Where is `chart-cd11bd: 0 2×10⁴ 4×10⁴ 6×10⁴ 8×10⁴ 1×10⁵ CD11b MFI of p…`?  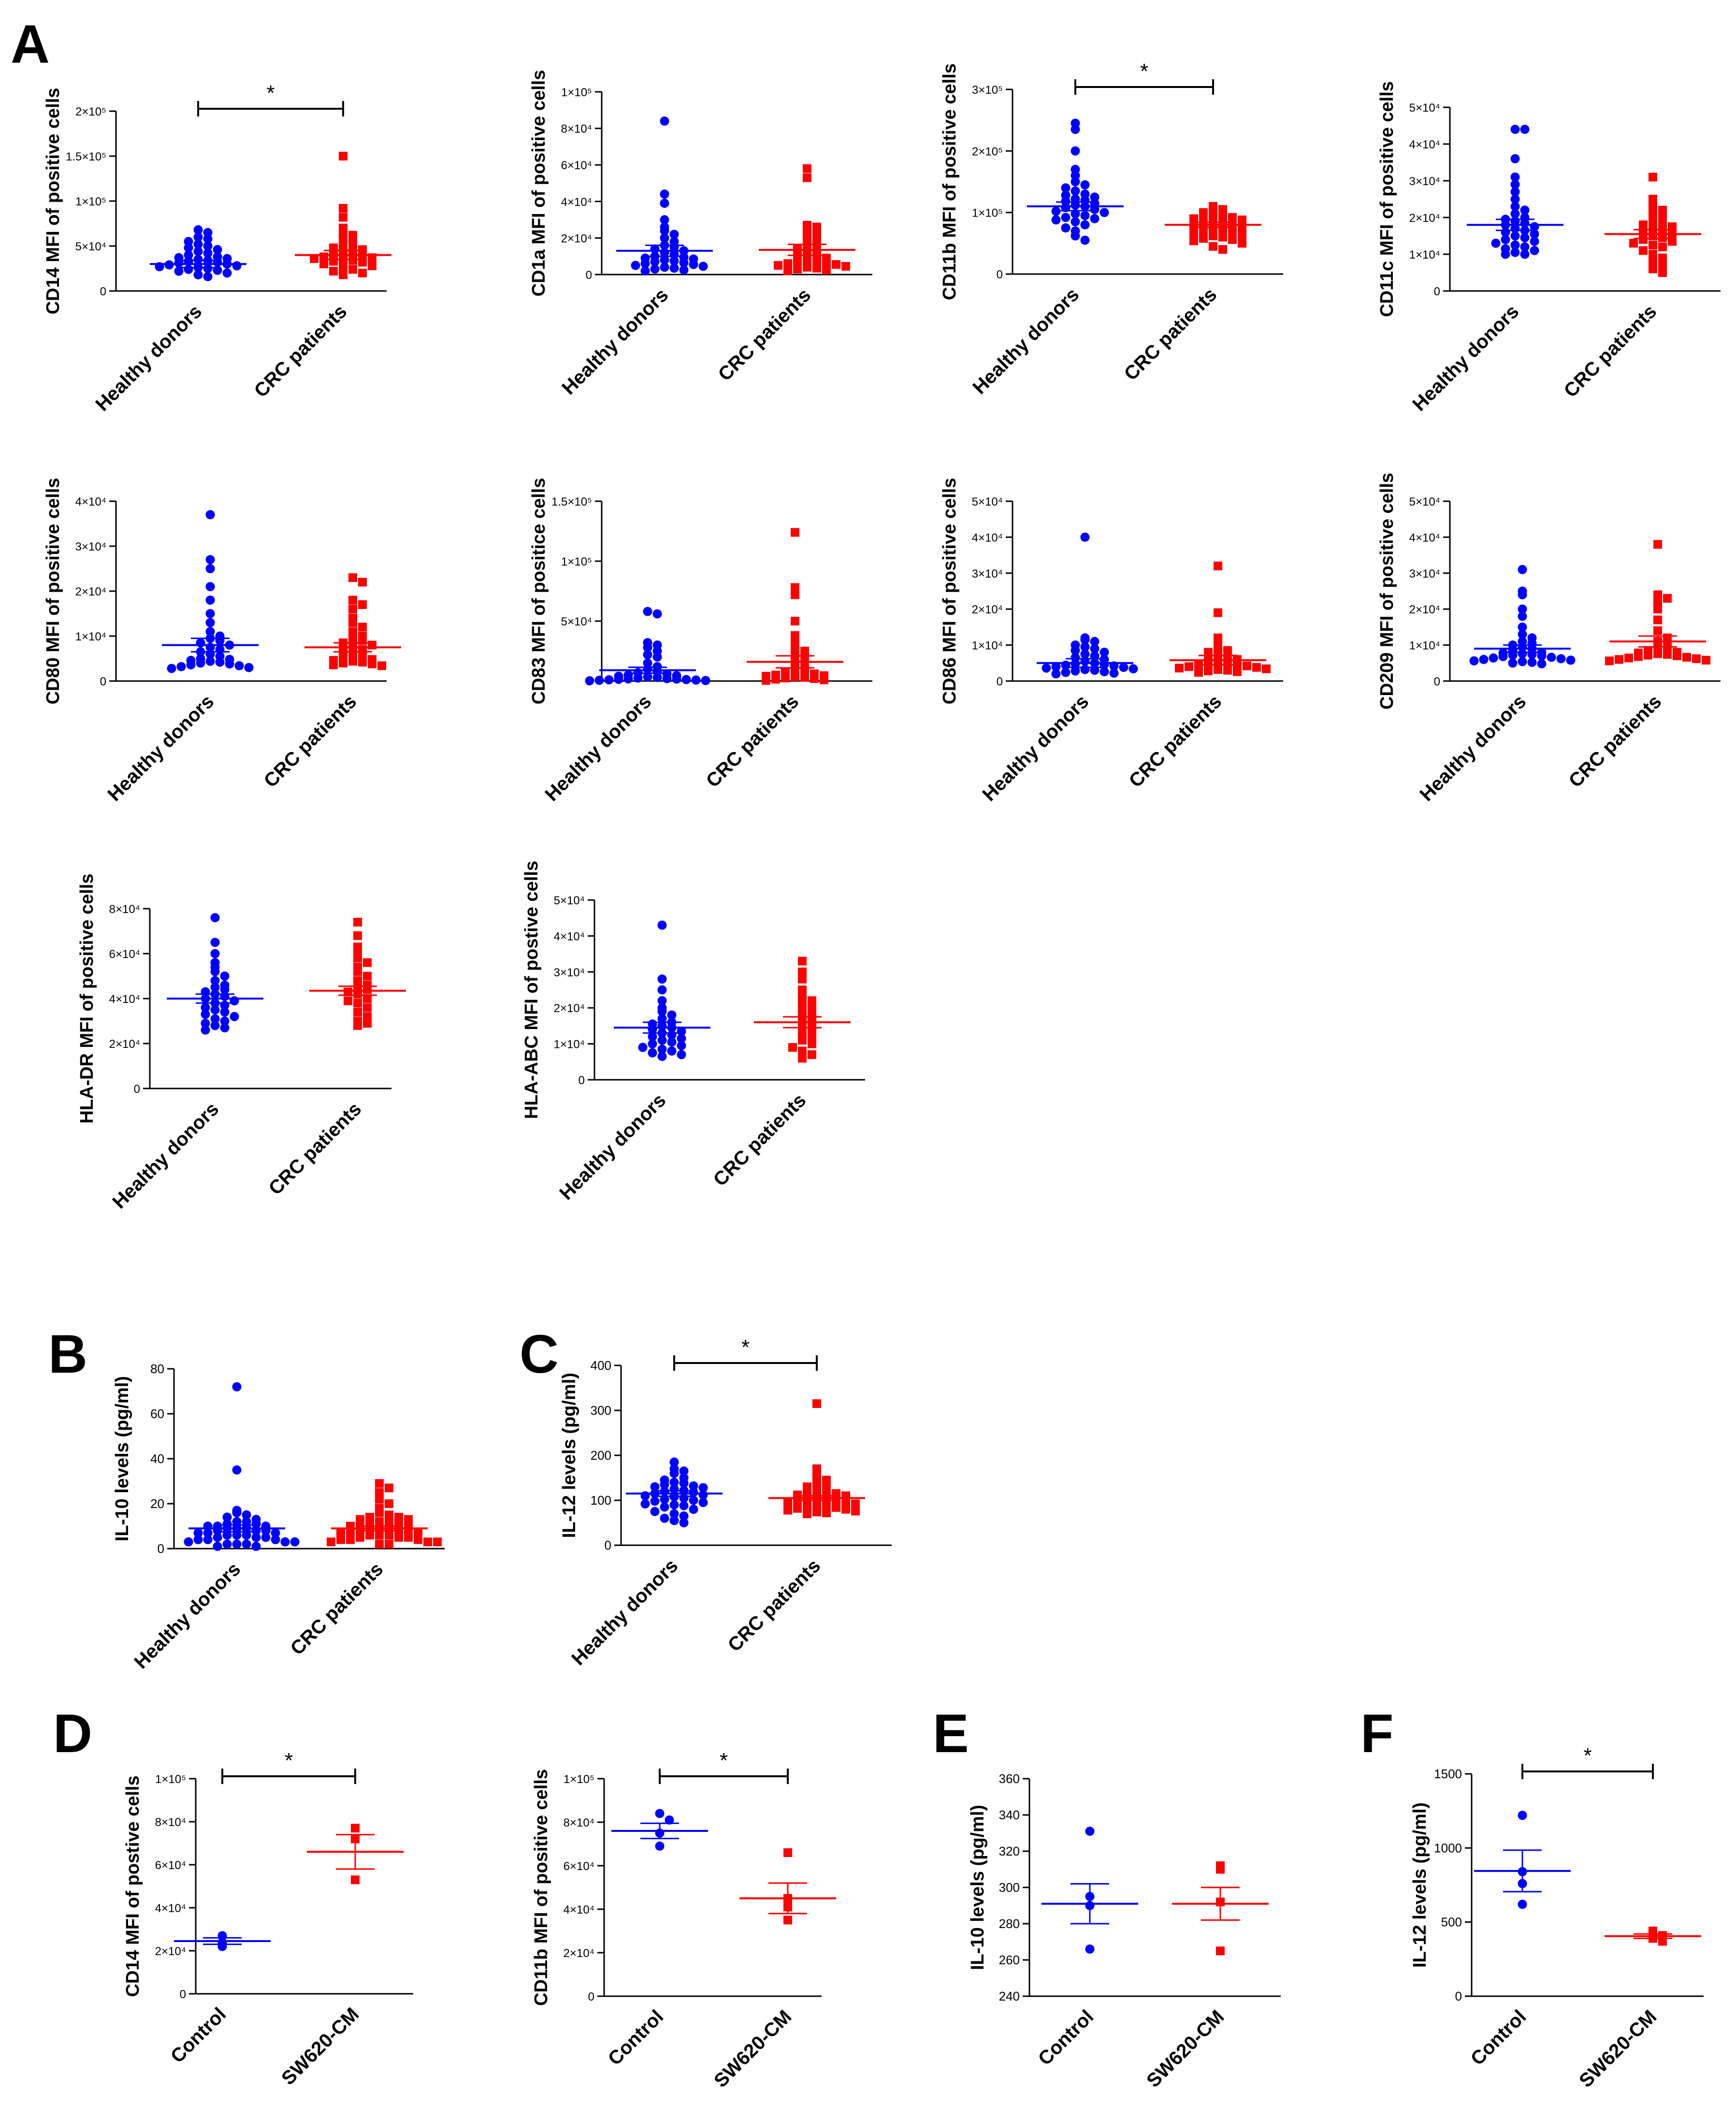
chart-cd11bd: 0 2×10⁴ 4×10⁴ 6×10⁴ 8×10⁴ 1×10⁵ CD11b MFI of p… is located at coordinates (683, 1920).